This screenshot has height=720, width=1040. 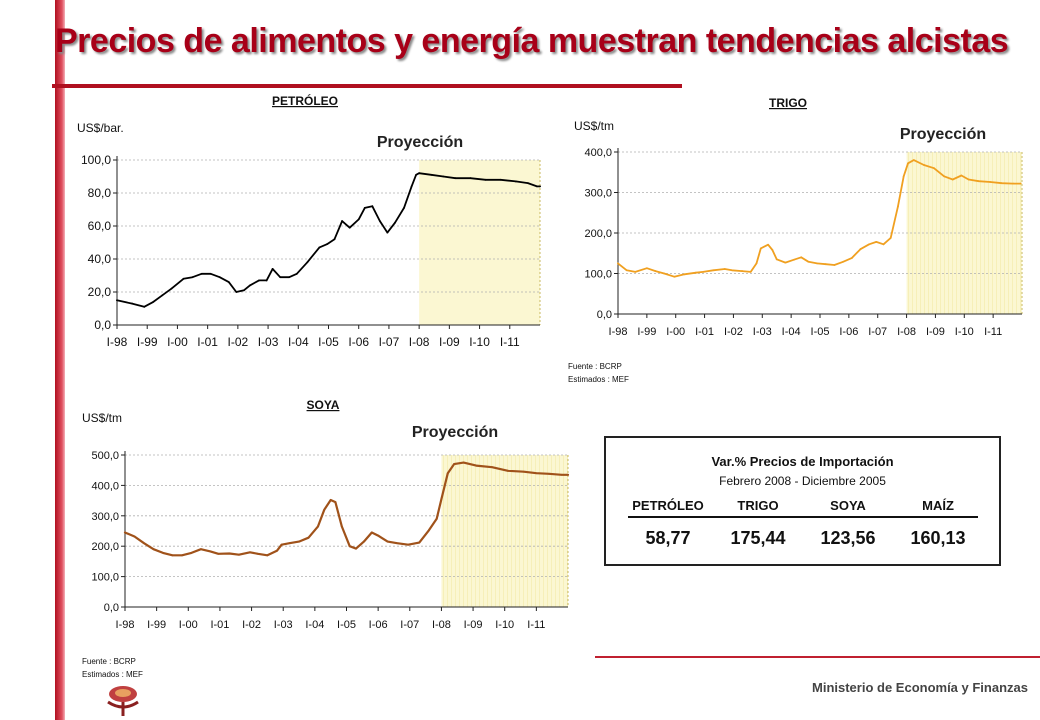 I want to click on x-tick-label: I-00, so click(x=675, y=332).